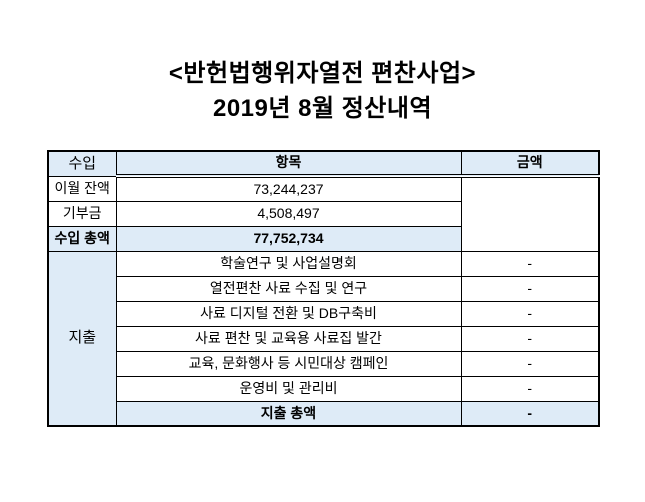 This screenshot has height=502, width=645. I want to click on income-total-row: 수입 총액 77,752,734, so click(323, 238).